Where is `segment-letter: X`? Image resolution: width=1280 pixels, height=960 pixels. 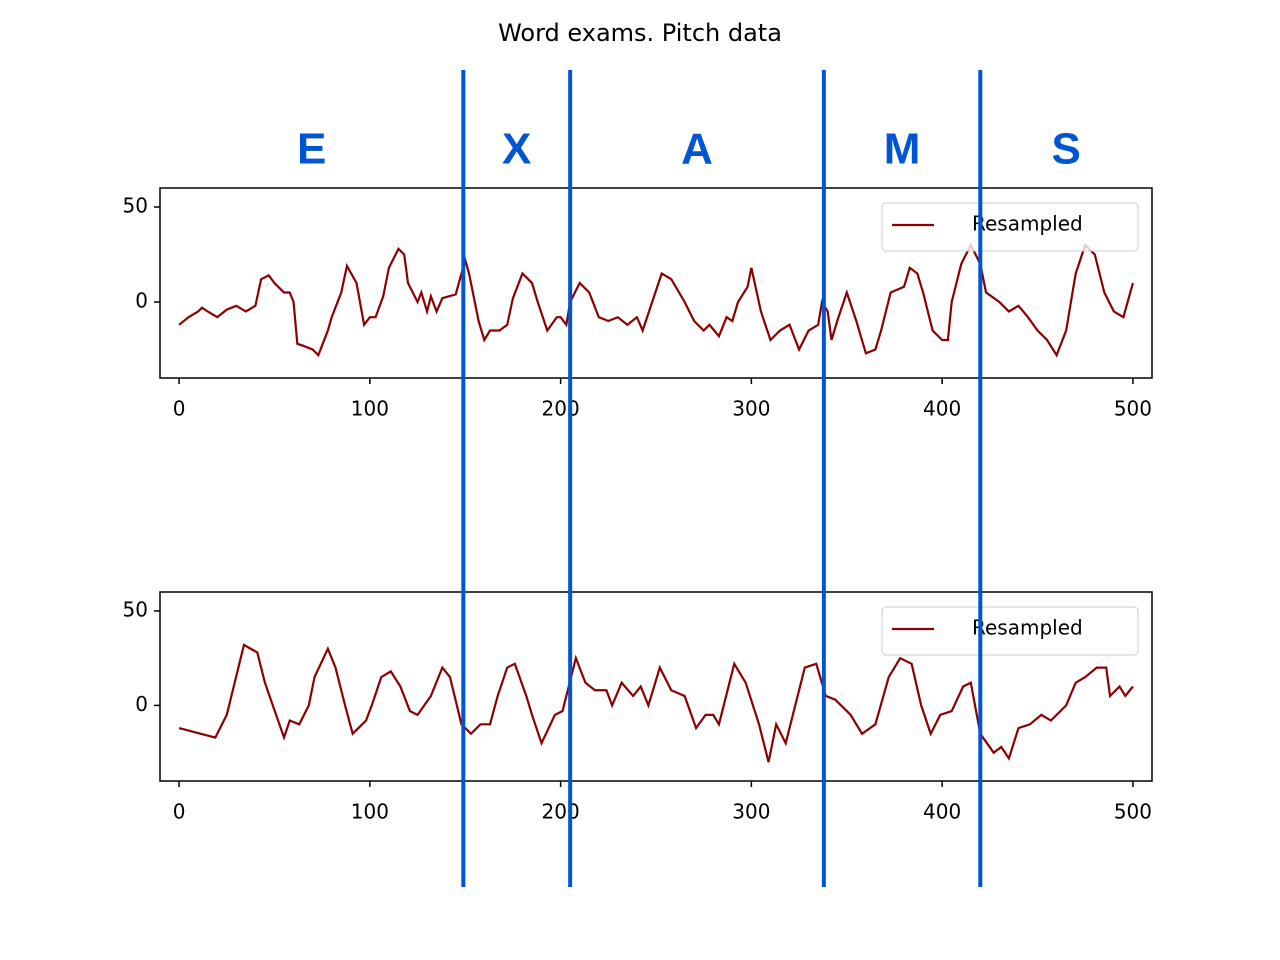
segment-letter: X is located at coordinates (516, 149).